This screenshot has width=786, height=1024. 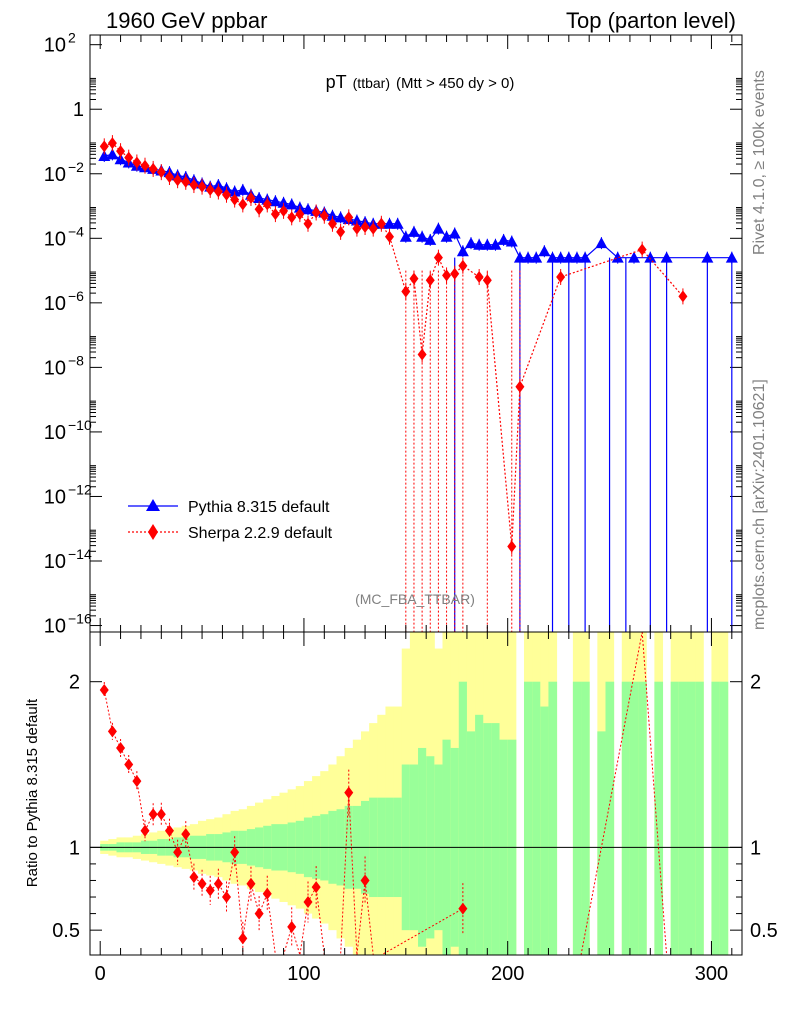 I want to click on xtick-label: 0, so click(x=100, y=974).